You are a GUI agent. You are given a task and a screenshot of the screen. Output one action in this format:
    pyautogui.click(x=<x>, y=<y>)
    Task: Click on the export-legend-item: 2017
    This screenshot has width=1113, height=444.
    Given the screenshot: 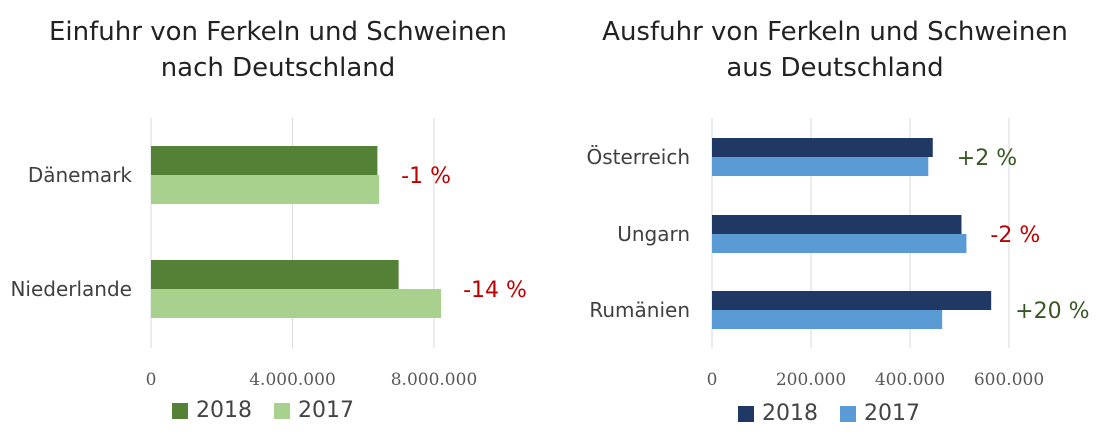 What is the action you would take?
    pyautogui.click(x=880, y=413)
    